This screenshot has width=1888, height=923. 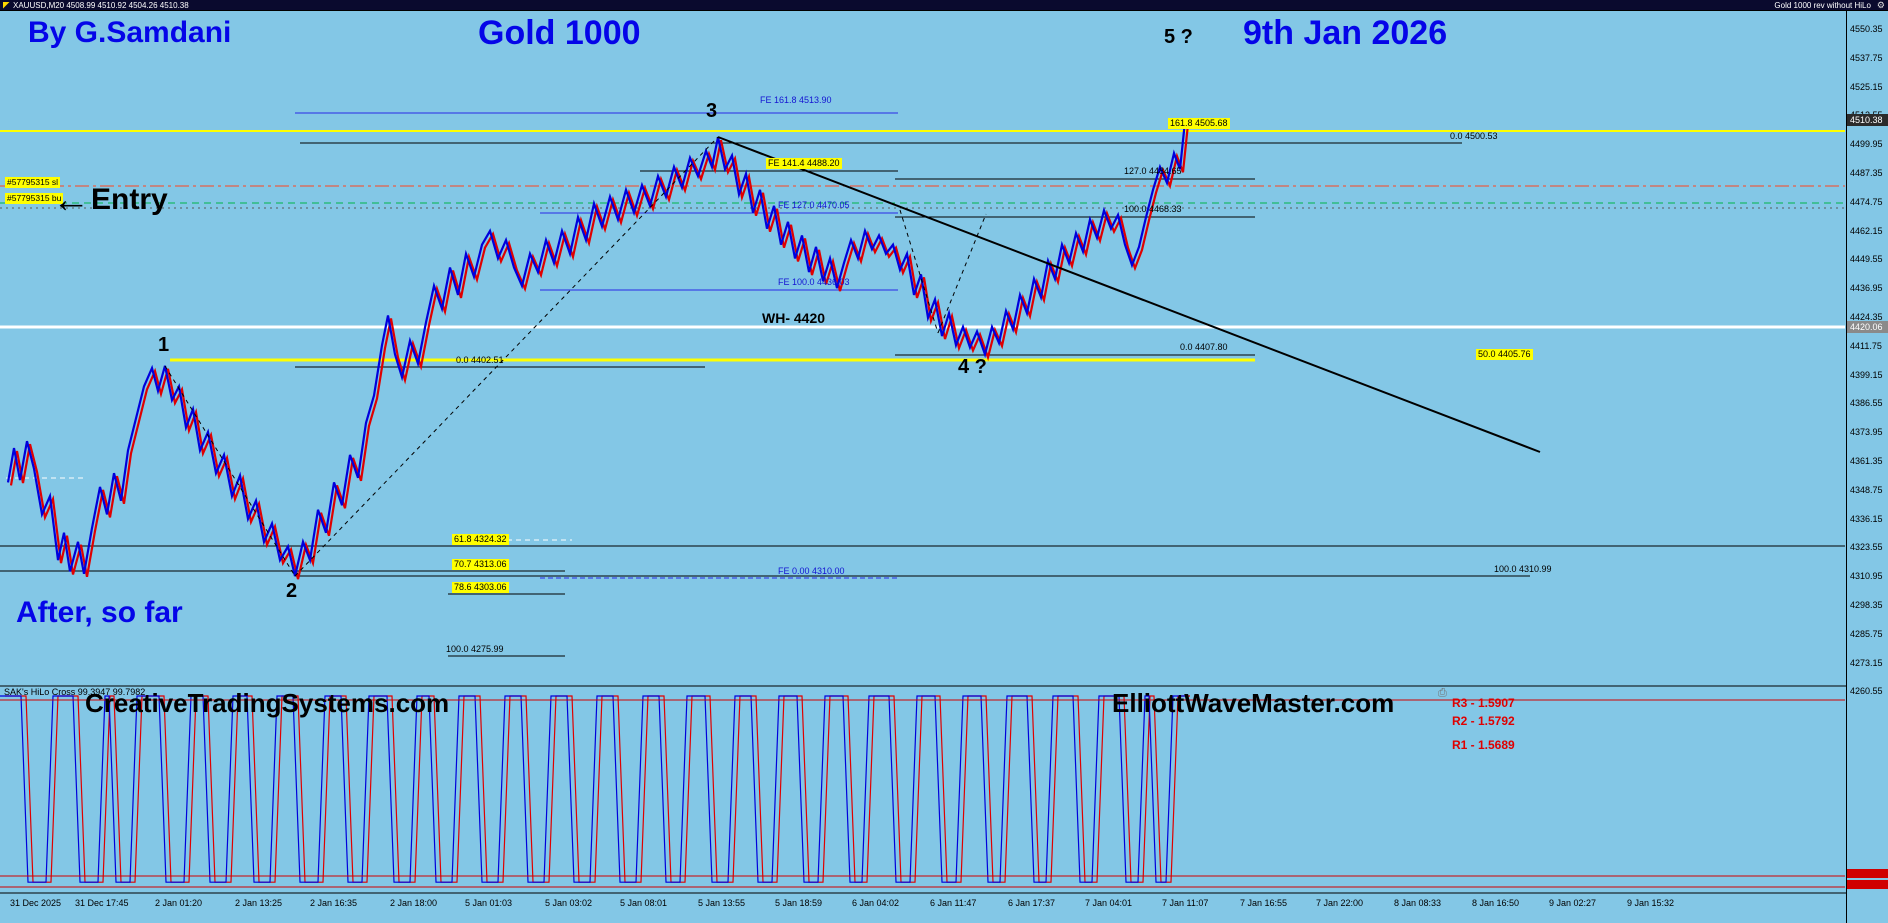 What do you see at coordinates (1866, 86) in the screenshot?
I see `price-scale-label: 4525.15` at bounding box center [1866, 86].